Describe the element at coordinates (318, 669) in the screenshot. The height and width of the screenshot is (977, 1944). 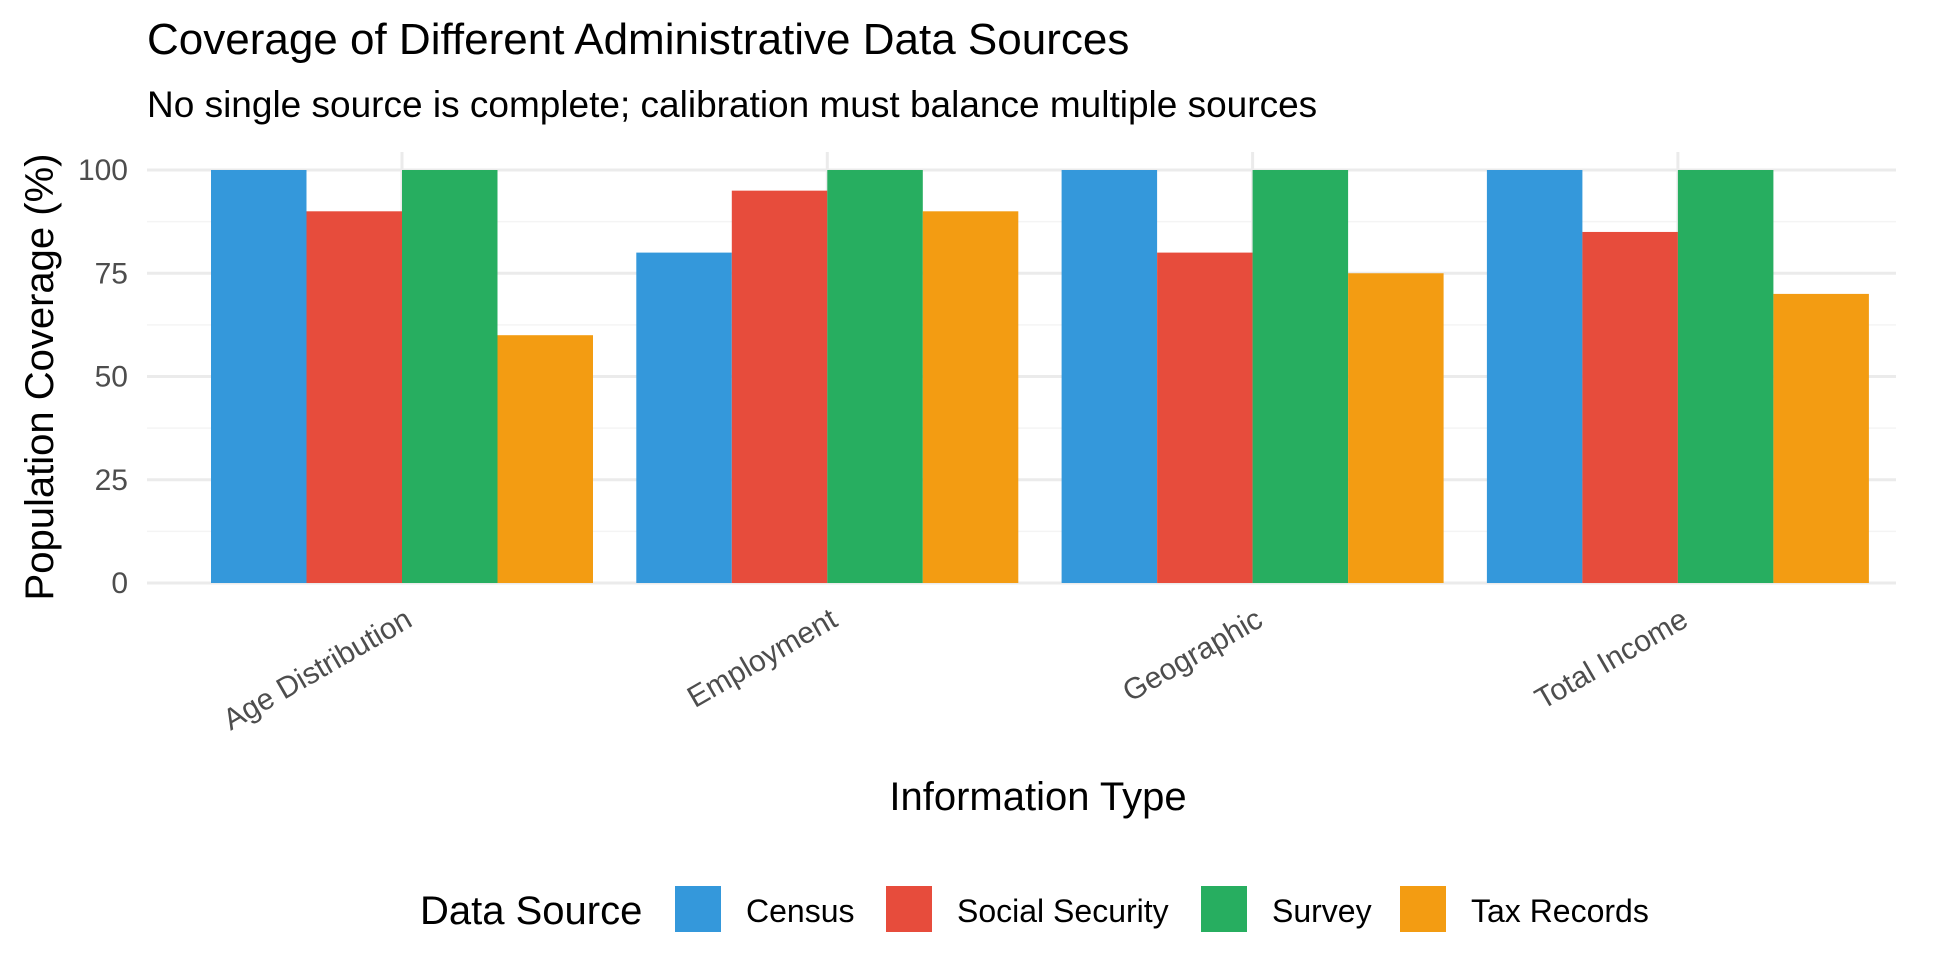
I see `x-tick-label: Age Distribution` at that location.